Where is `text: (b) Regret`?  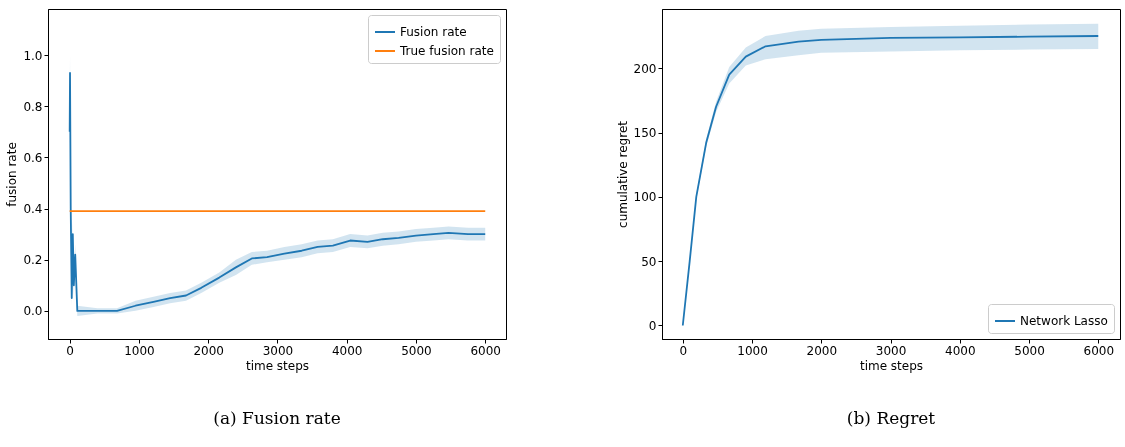 text: (b) Regret is located at coordinates (891, 418).